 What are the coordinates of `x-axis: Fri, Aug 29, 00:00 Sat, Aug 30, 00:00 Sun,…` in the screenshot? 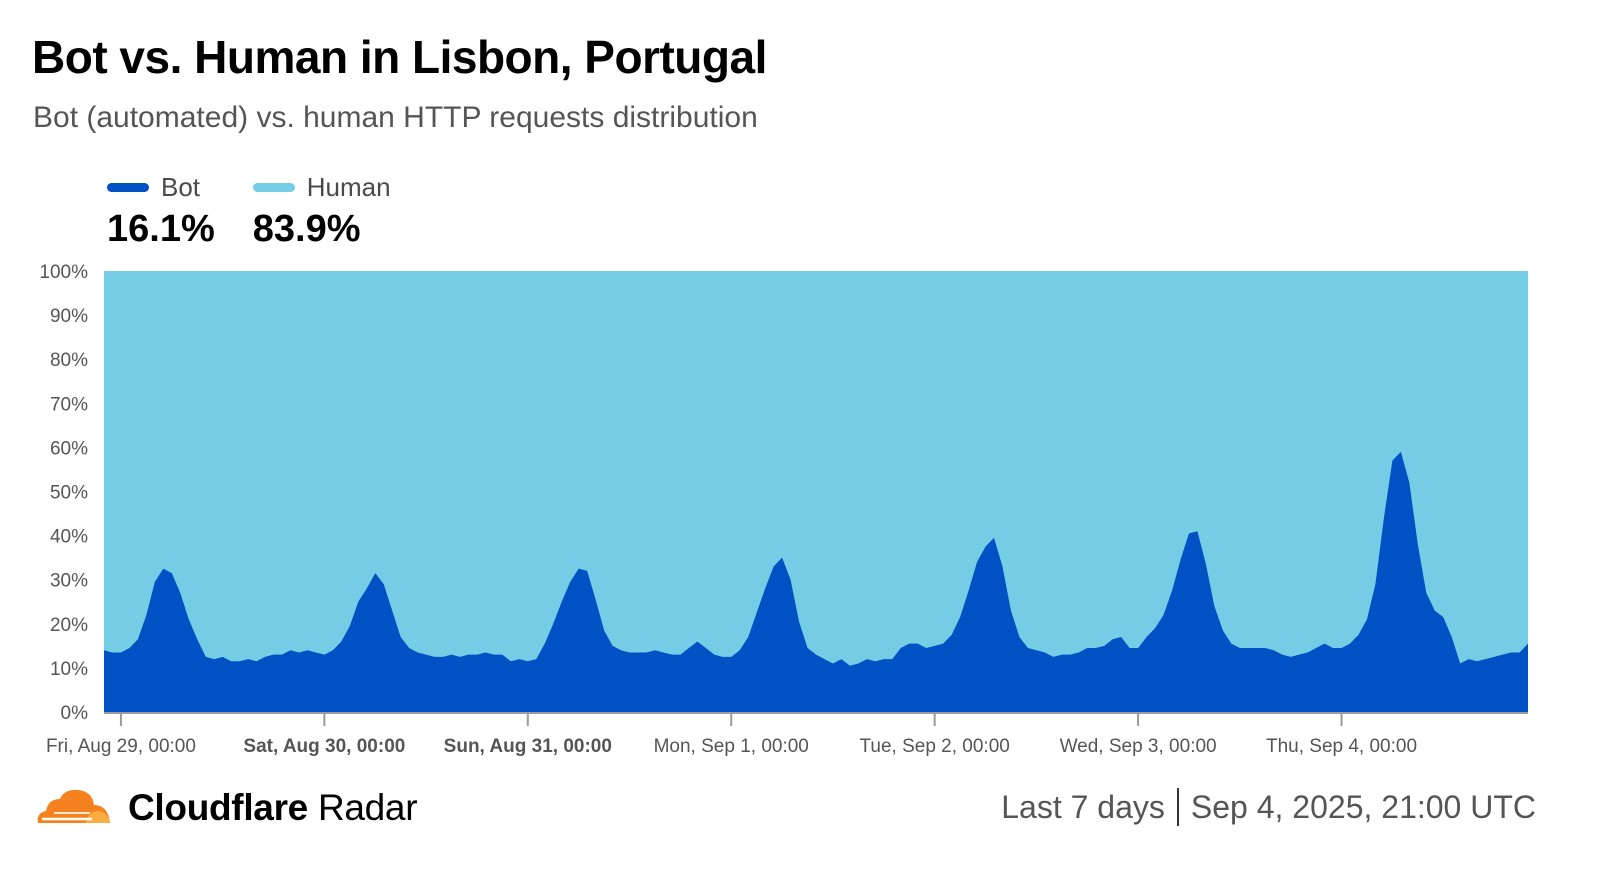 It's located at (787, 734).